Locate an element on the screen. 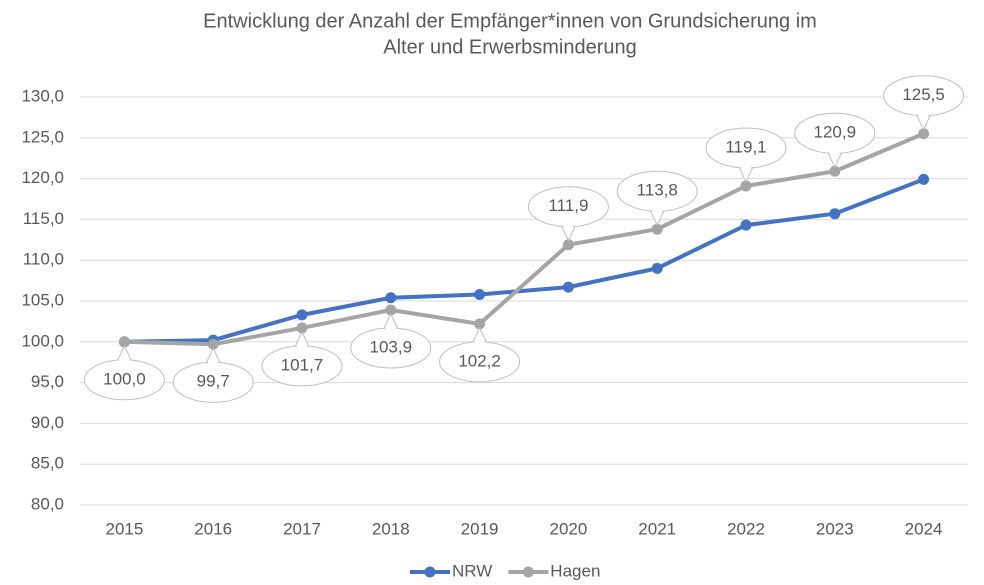 The height and width of the screenshot is (585, 984). x-tick-label: 2022 is located at coordinates (746, 528).